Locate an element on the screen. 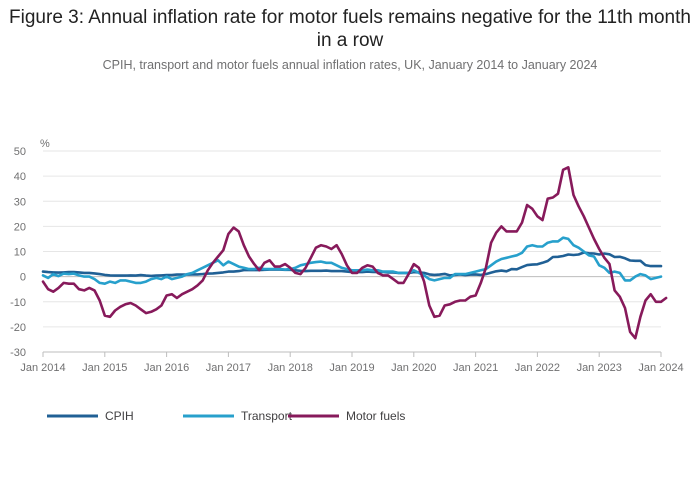  y-tick-label: 40 is located at coordinates (20, 177).